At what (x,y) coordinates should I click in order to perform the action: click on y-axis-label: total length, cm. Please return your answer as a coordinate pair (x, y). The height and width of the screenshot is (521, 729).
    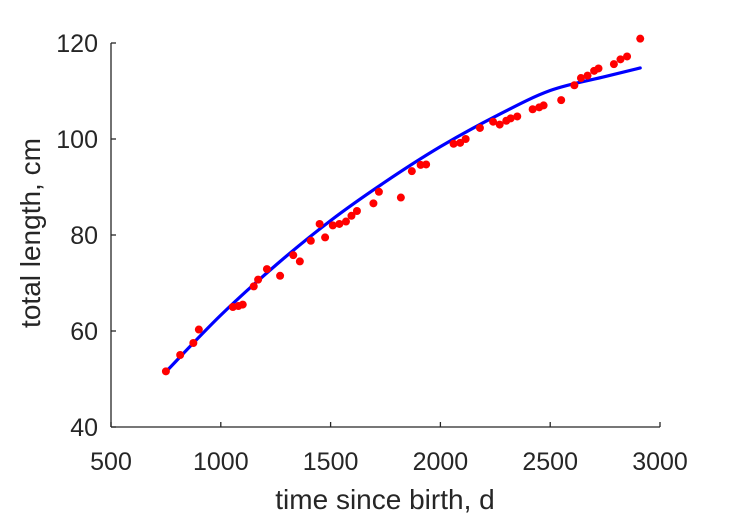
    Looking at the image, I should click on (30, 233).